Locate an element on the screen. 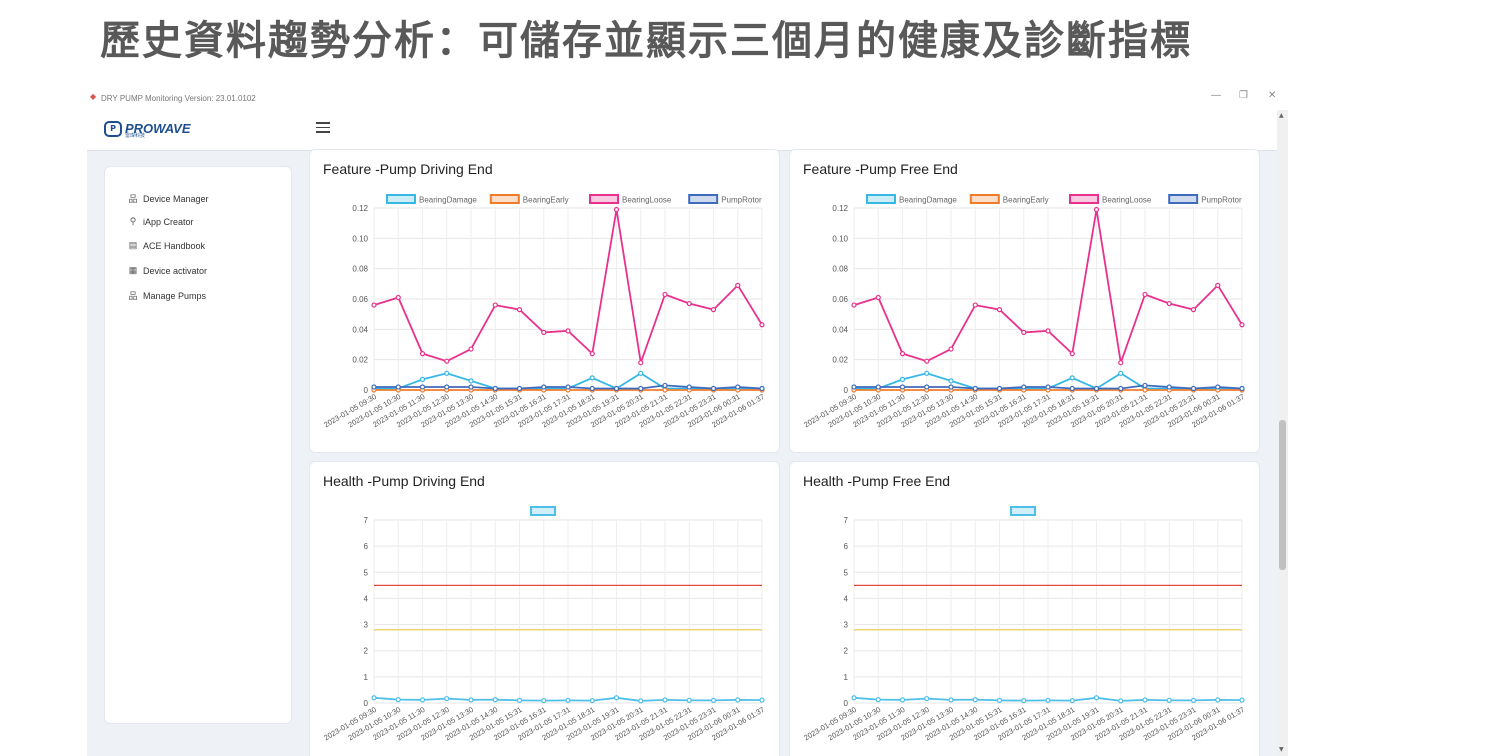 The image size is (1500, 756). card-title: Health -Pump Free End is located at coordinates (877, 481).